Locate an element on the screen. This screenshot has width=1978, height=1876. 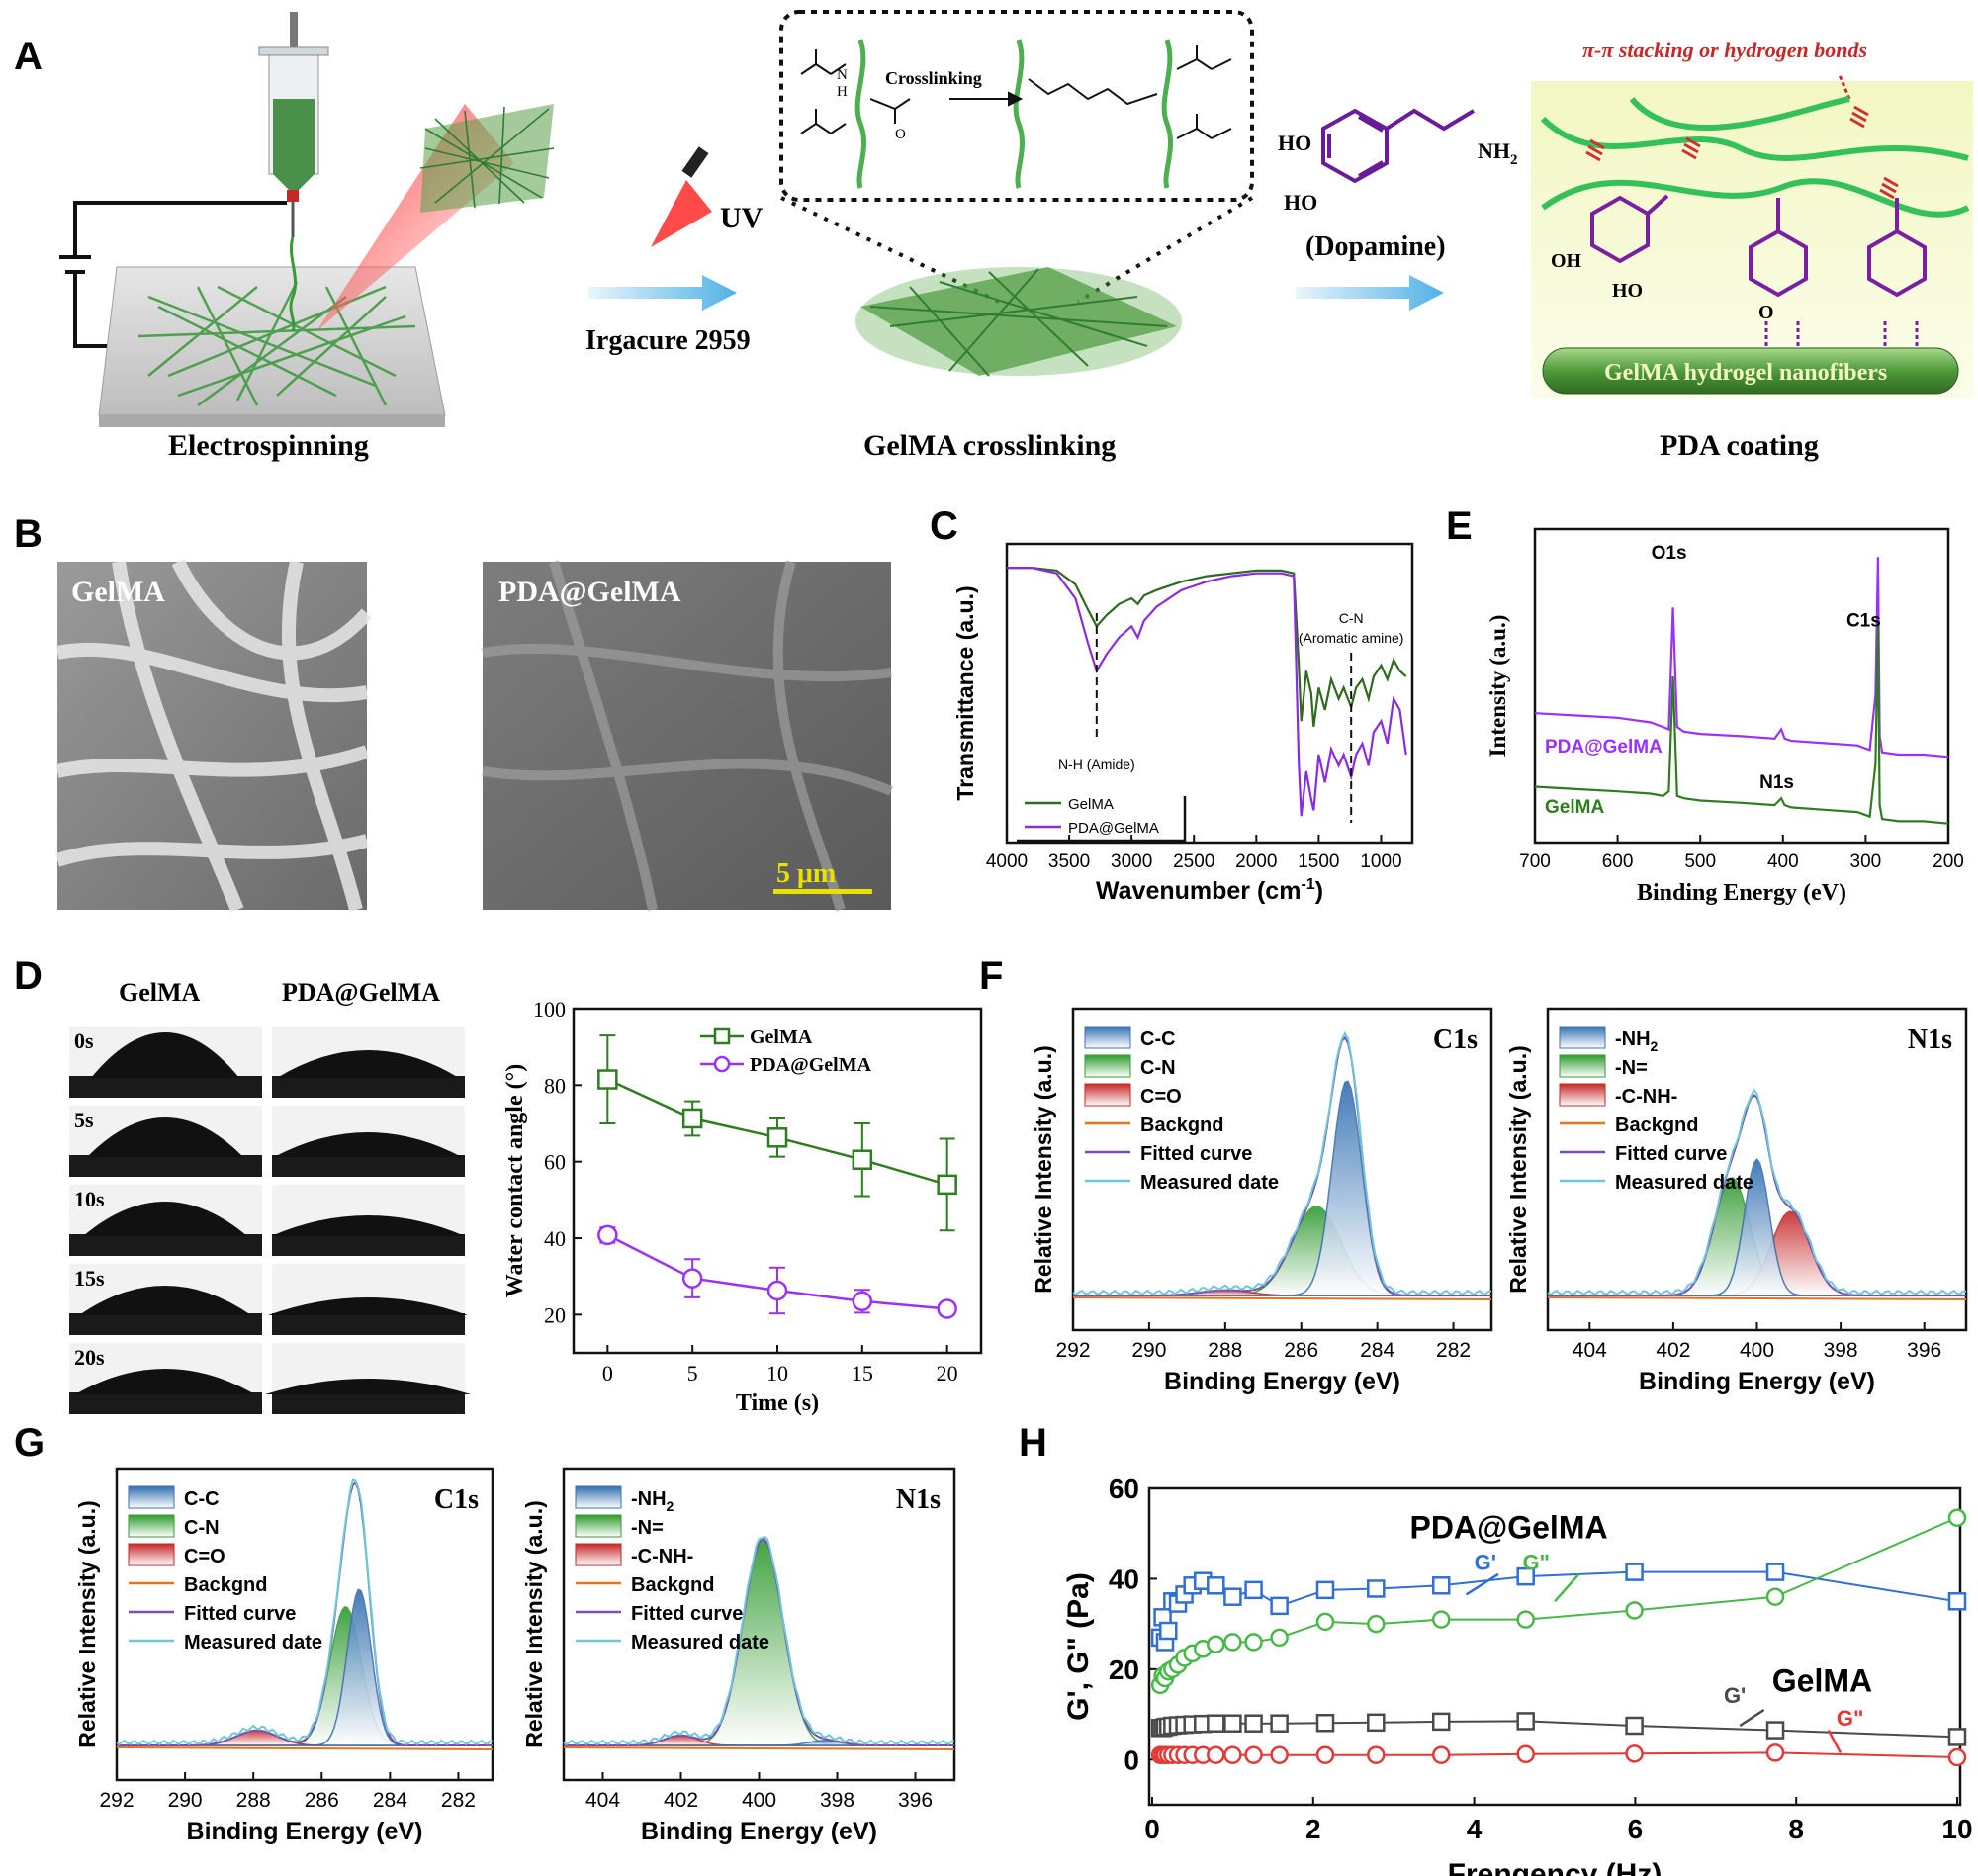
h-label-gelma-gpp: G" is located at coordinates (1851, 1719).